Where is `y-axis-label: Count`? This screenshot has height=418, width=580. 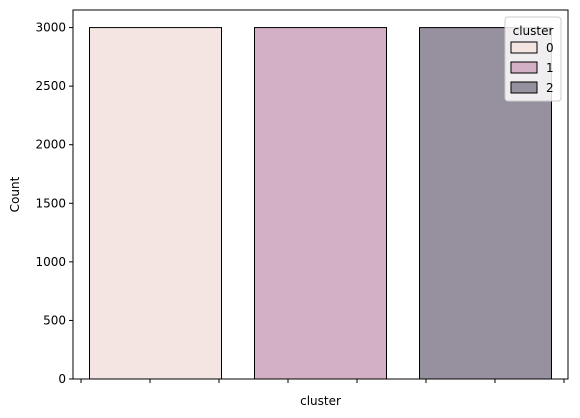 y-axis-label: Count is located at coordinates (15, 194).